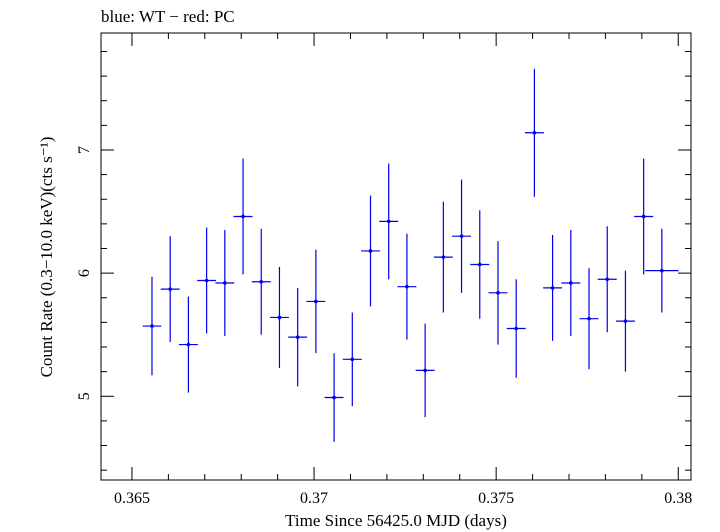  Describe the element at coordinates (314, 498) in the screenshot. I see `x-tick-label: 0.37` at that location.